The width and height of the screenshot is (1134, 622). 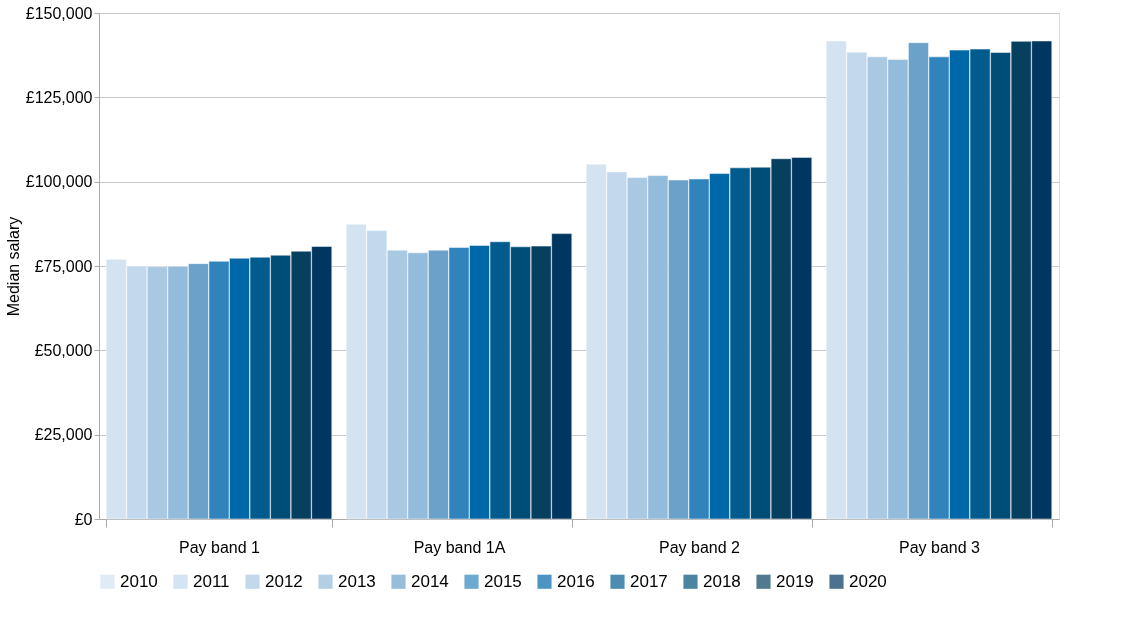 What do you see at coordinates (795, 581) in the screenshot?
I see `legend-label: 2019` at bounding box center [795, 581].